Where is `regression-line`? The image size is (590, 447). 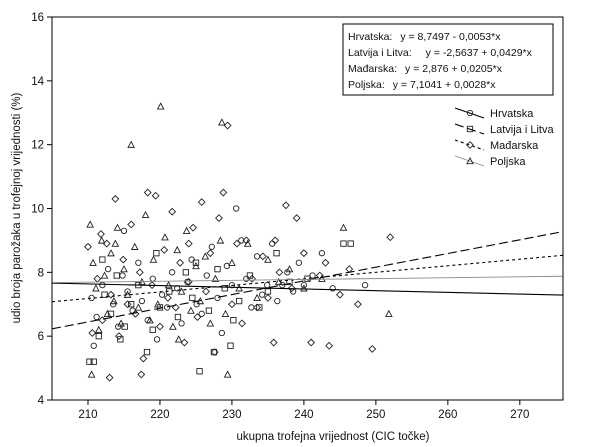
regression-line is located at coordinates (307, 278).